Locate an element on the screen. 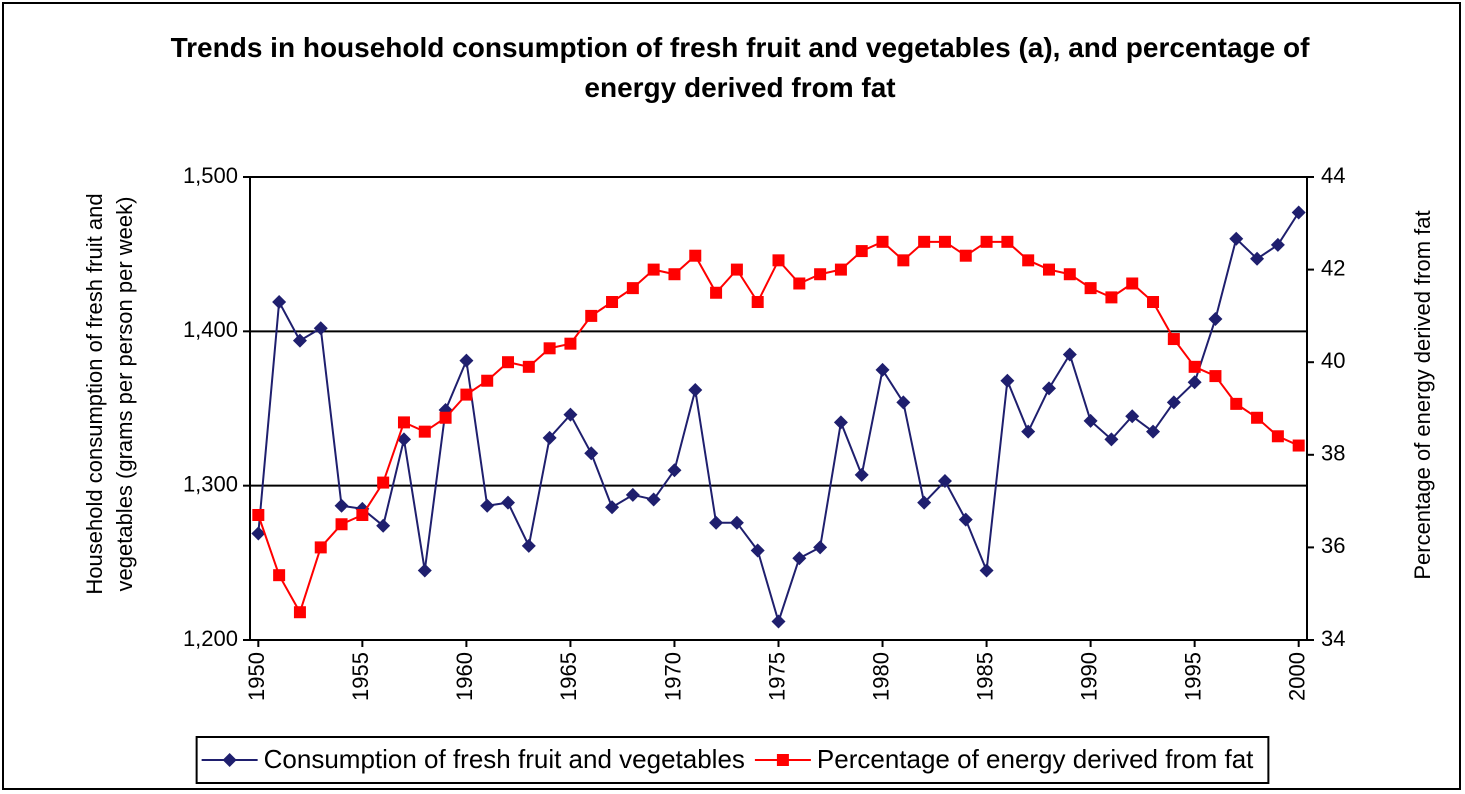 Image resolution: width=1465 pixels, height=794 pixels. x-tick-label: 1980 is located at coordinates (880, 676).